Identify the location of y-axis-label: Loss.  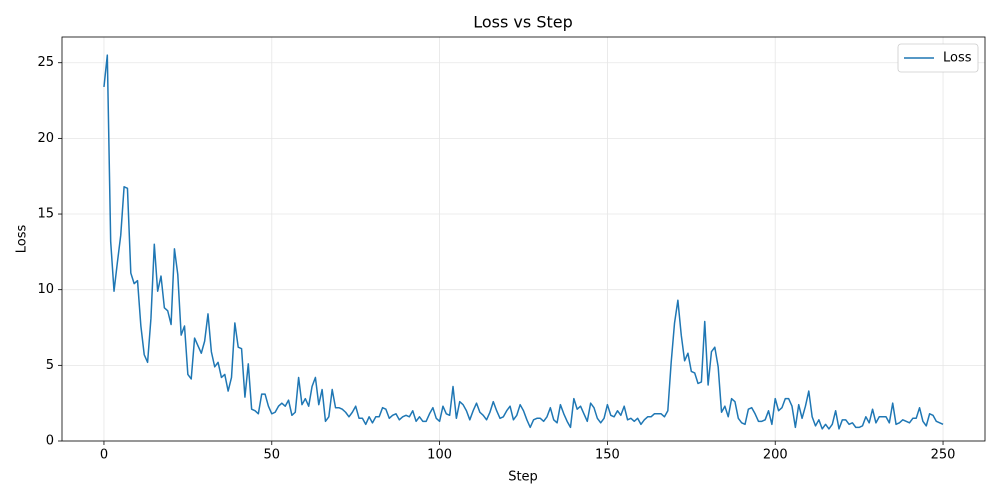
(22, 239).